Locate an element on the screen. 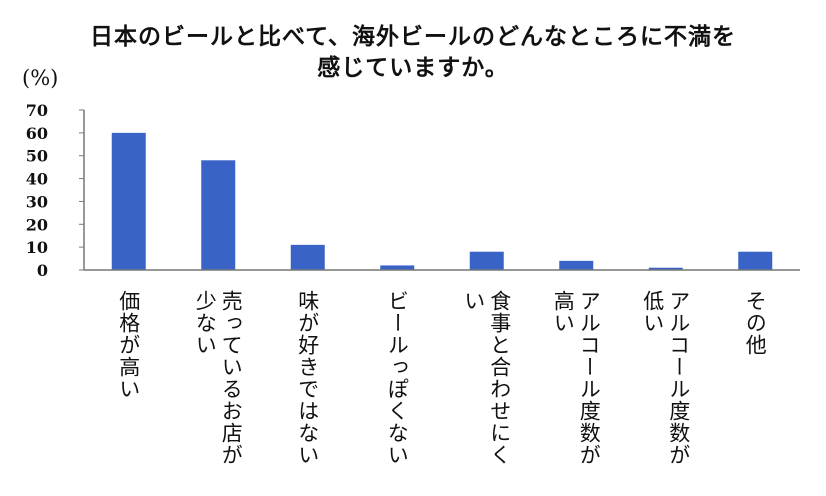  x-category-label: 価格が高い is located at coordinates (128, 345).